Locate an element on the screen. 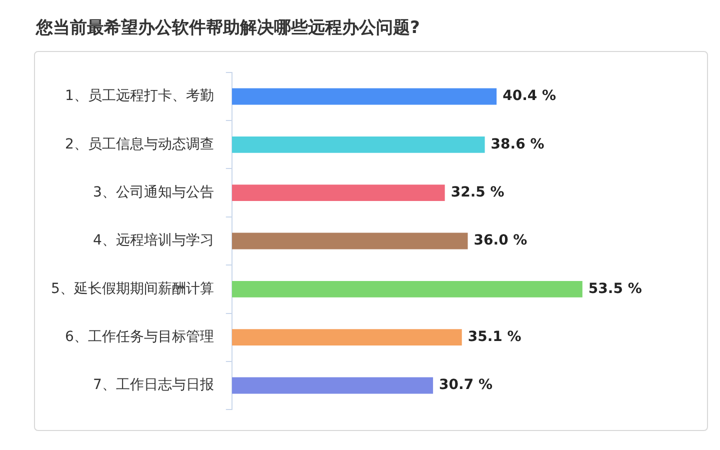 The height and width of the screenshot is (450, 720). y-tick-label: 6、工作任务与目标管理 is located at coordinates (139, 336).